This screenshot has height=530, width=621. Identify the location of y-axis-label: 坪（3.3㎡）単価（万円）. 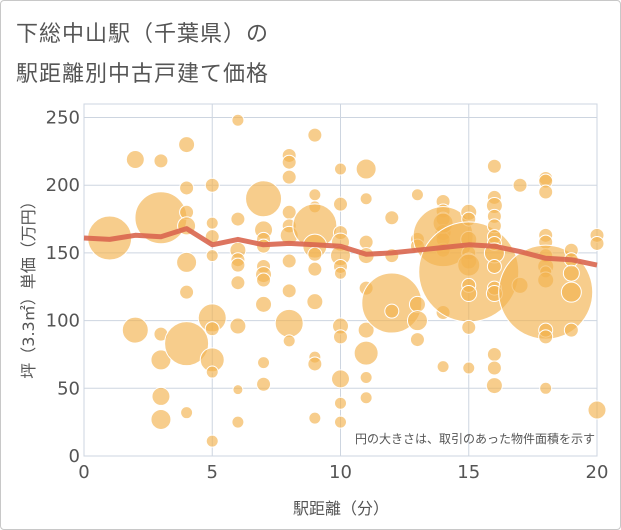
(28, 285).